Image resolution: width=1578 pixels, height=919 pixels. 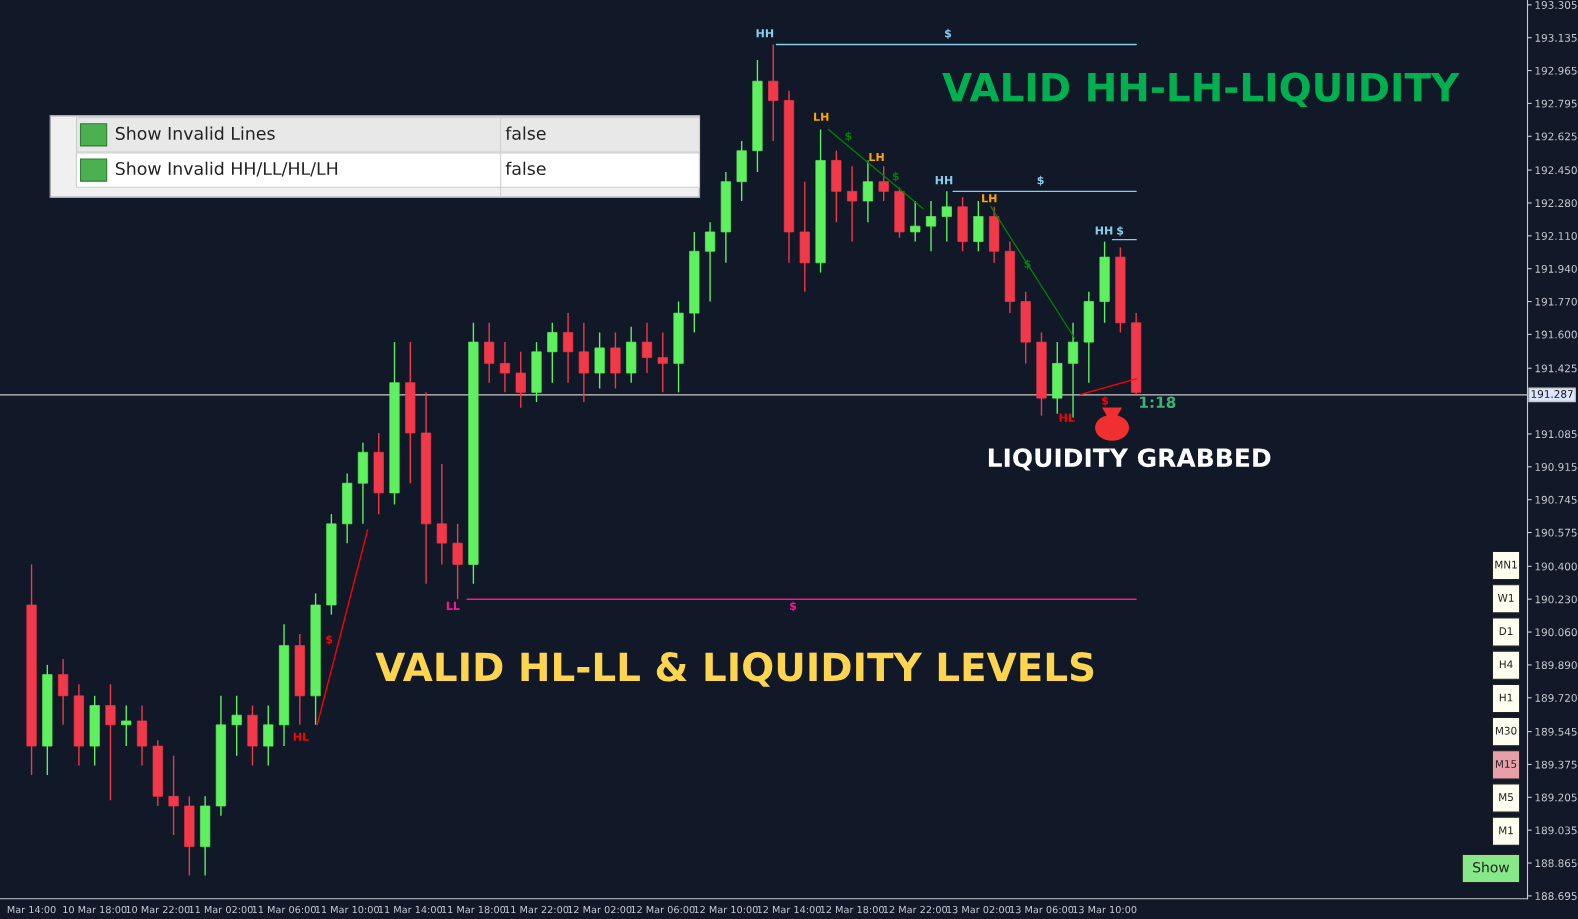 What do you see at coordinates (1556, 170) in the screenshot?
I see `y-tick-label: 192.450` at bounding box center [1556, 170].